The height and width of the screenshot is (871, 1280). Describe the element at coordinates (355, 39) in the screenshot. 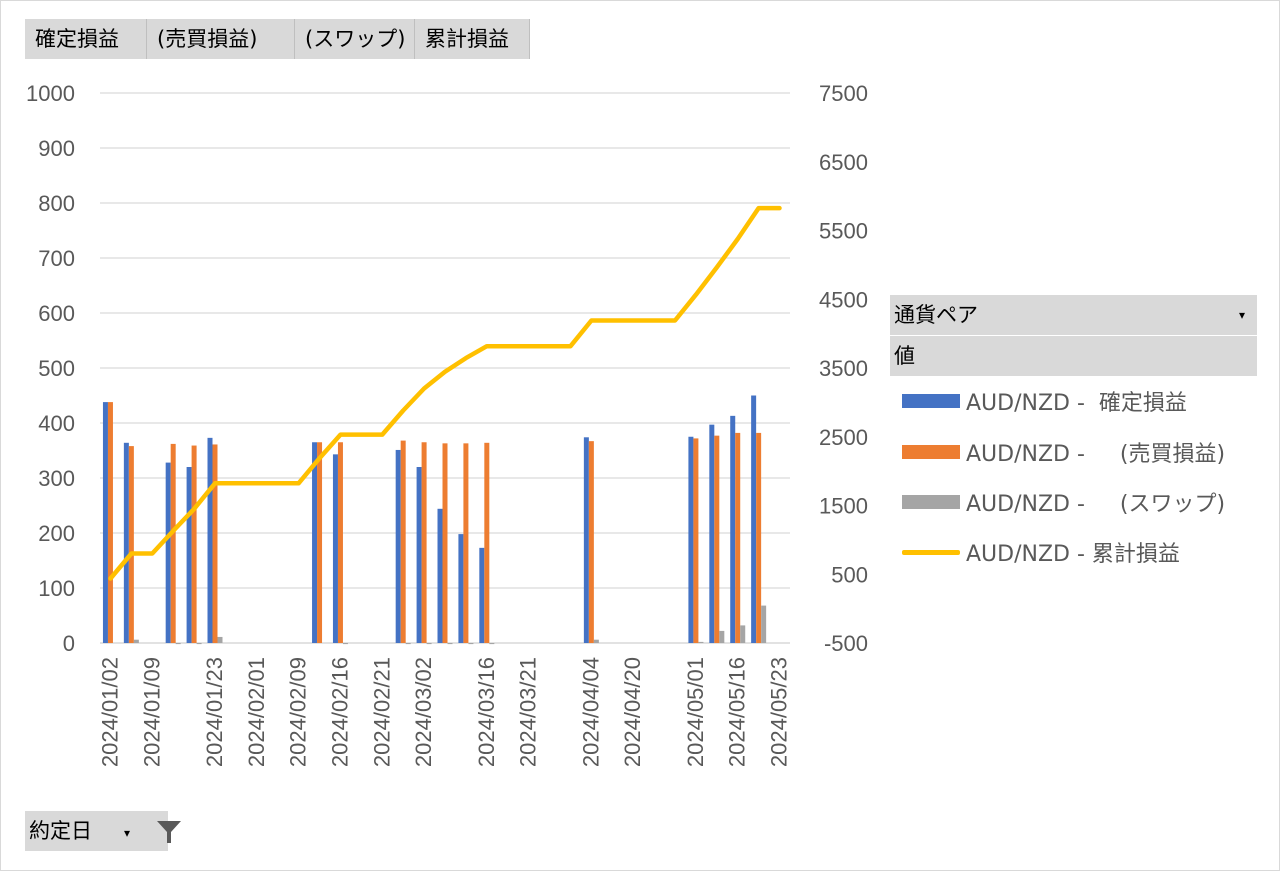

I see `field-button-swap: (スワップ)` at that location.